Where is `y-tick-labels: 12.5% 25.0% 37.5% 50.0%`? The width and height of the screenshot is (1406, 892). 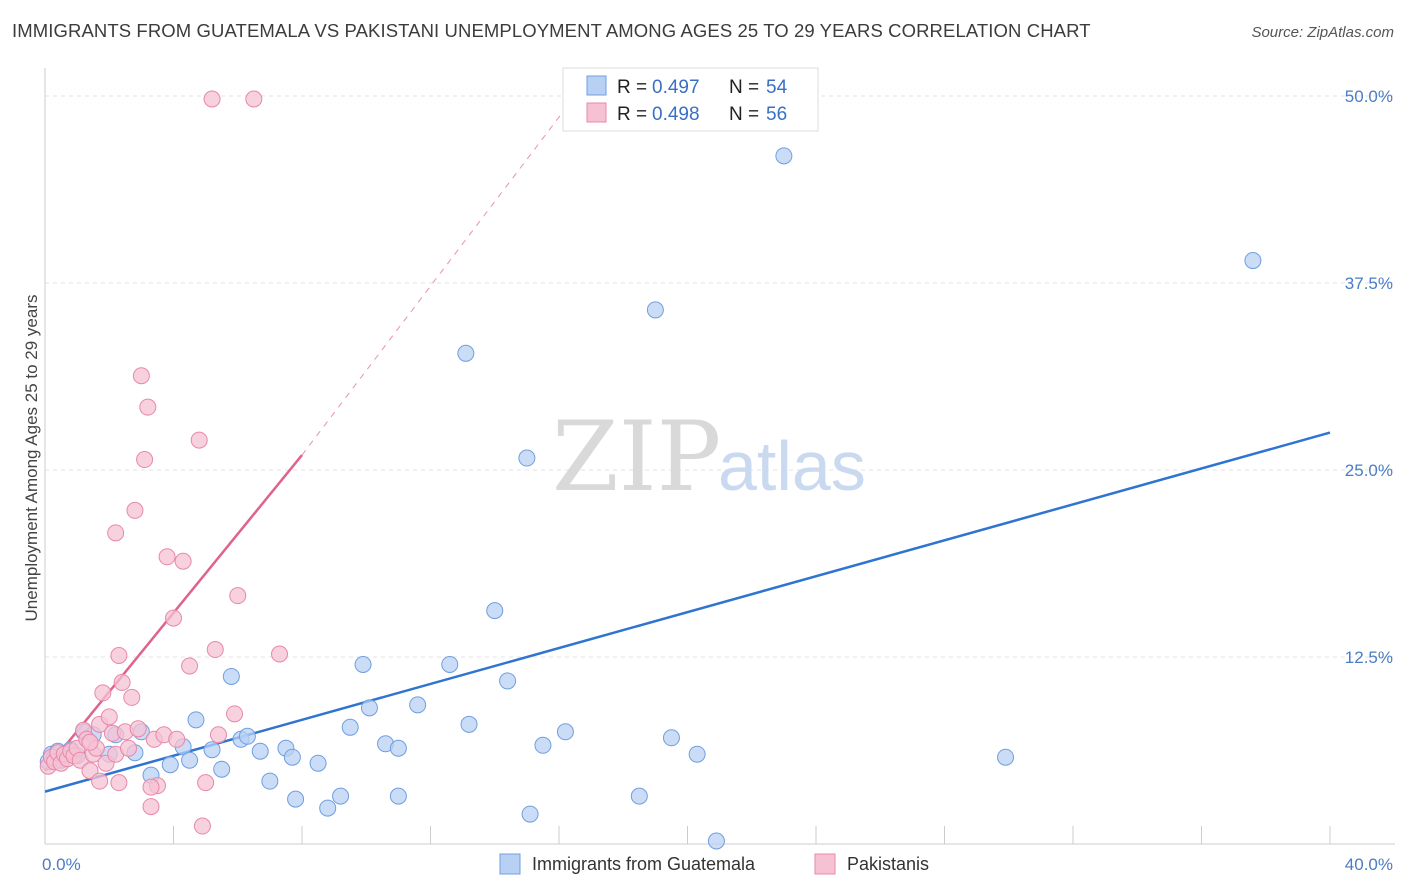 y-tick-labels: 12.5% 25.0% 37.5% 50.0% is located at coordinates (1369, 377).